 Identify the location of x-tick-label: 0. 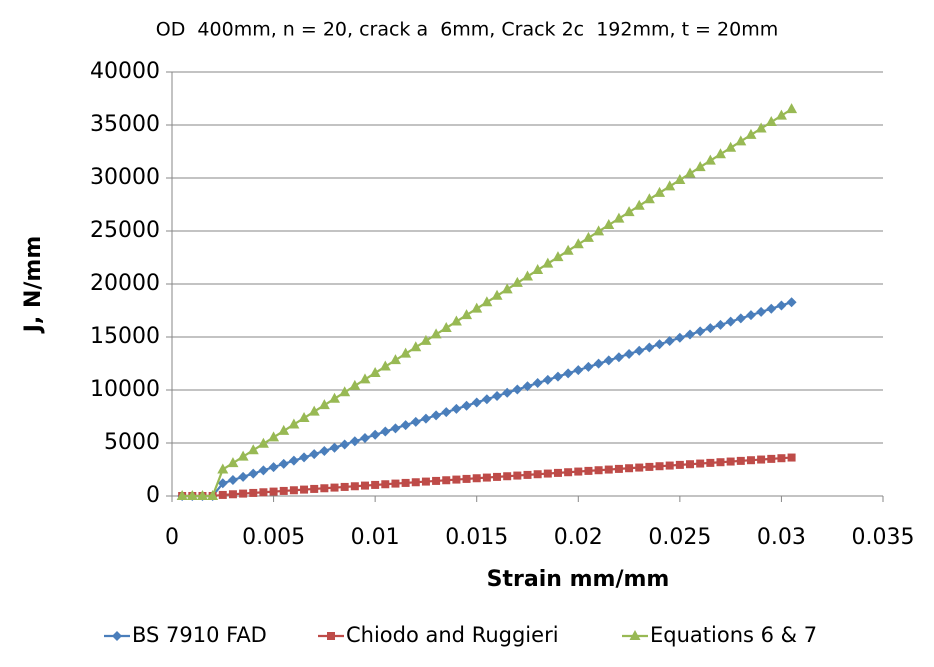
(172, 537).